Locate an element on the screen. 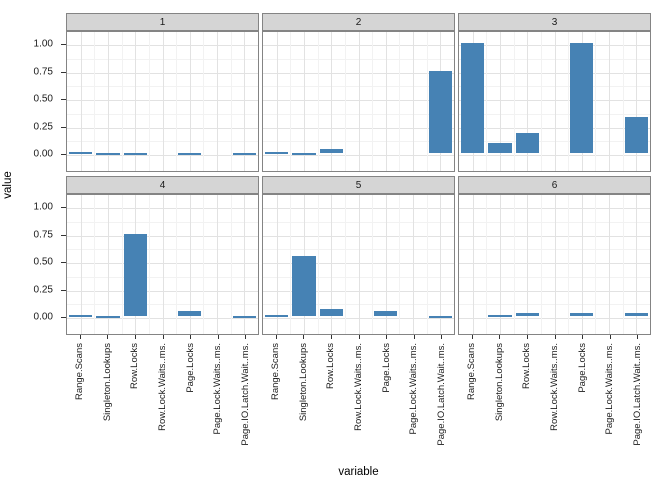 The image size is (655, 480). x-tick-label-slot: Page.Lock.Waits..ms. is located at coordinates (610, 397).